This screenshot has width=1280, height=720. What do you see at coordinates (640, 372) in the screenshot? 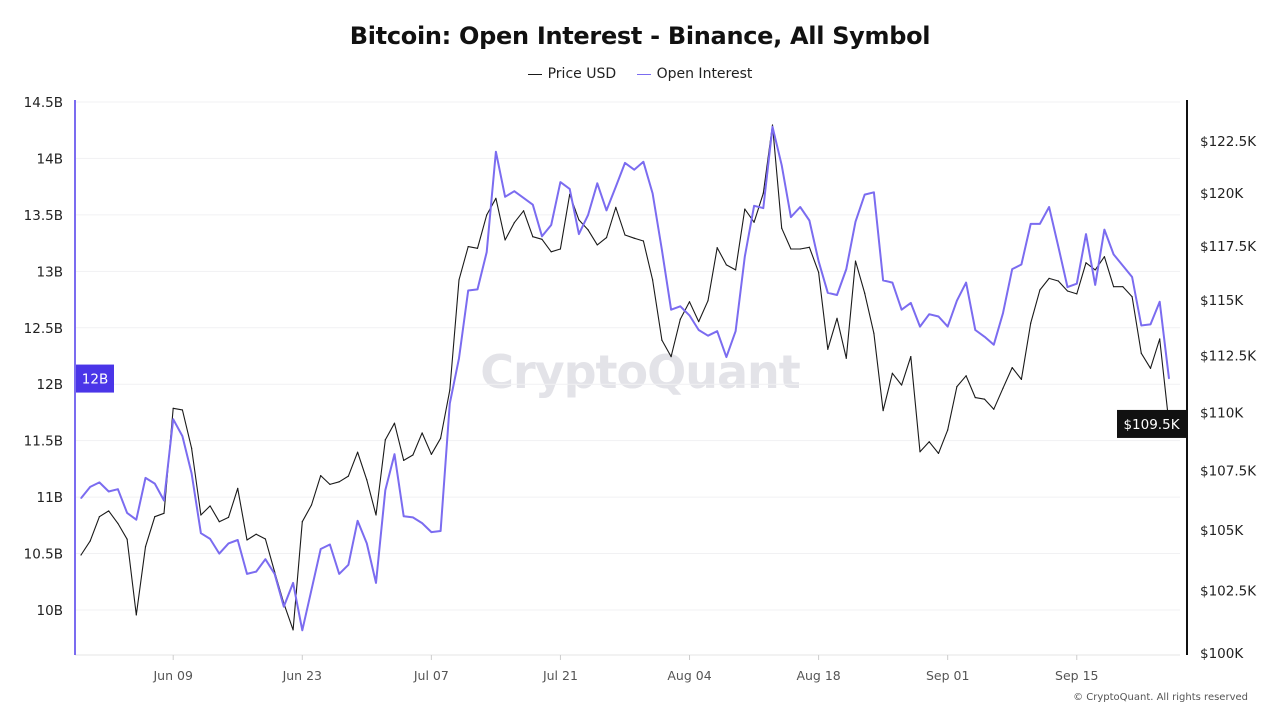
I see `watermark: CryptoQuant` at bounding box center [640, 372].